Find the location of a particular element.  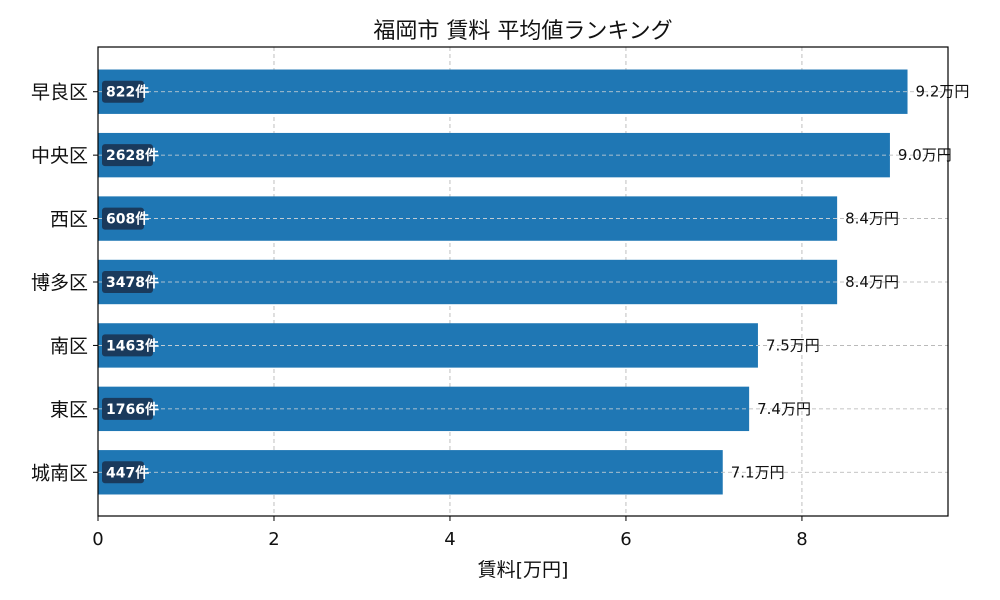

y-tick-label: 城南区 is located at coordinates (59, 473).